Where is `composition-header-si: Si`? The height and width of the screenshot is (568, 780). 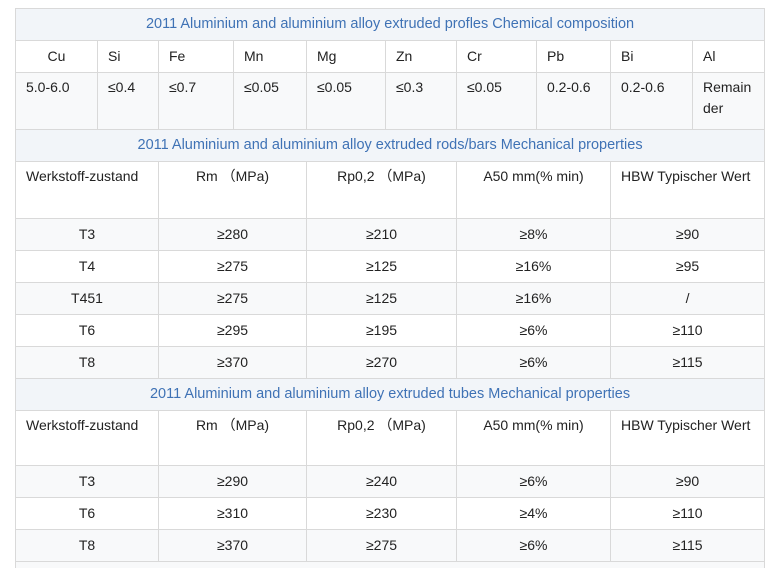
composition-header-si: Si is located at coordinates (128, 57).